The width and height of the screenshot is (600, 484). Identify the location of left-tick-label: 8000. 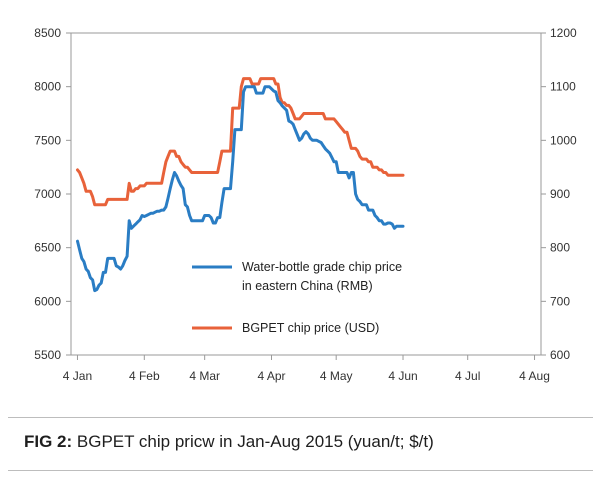
(47, 87).